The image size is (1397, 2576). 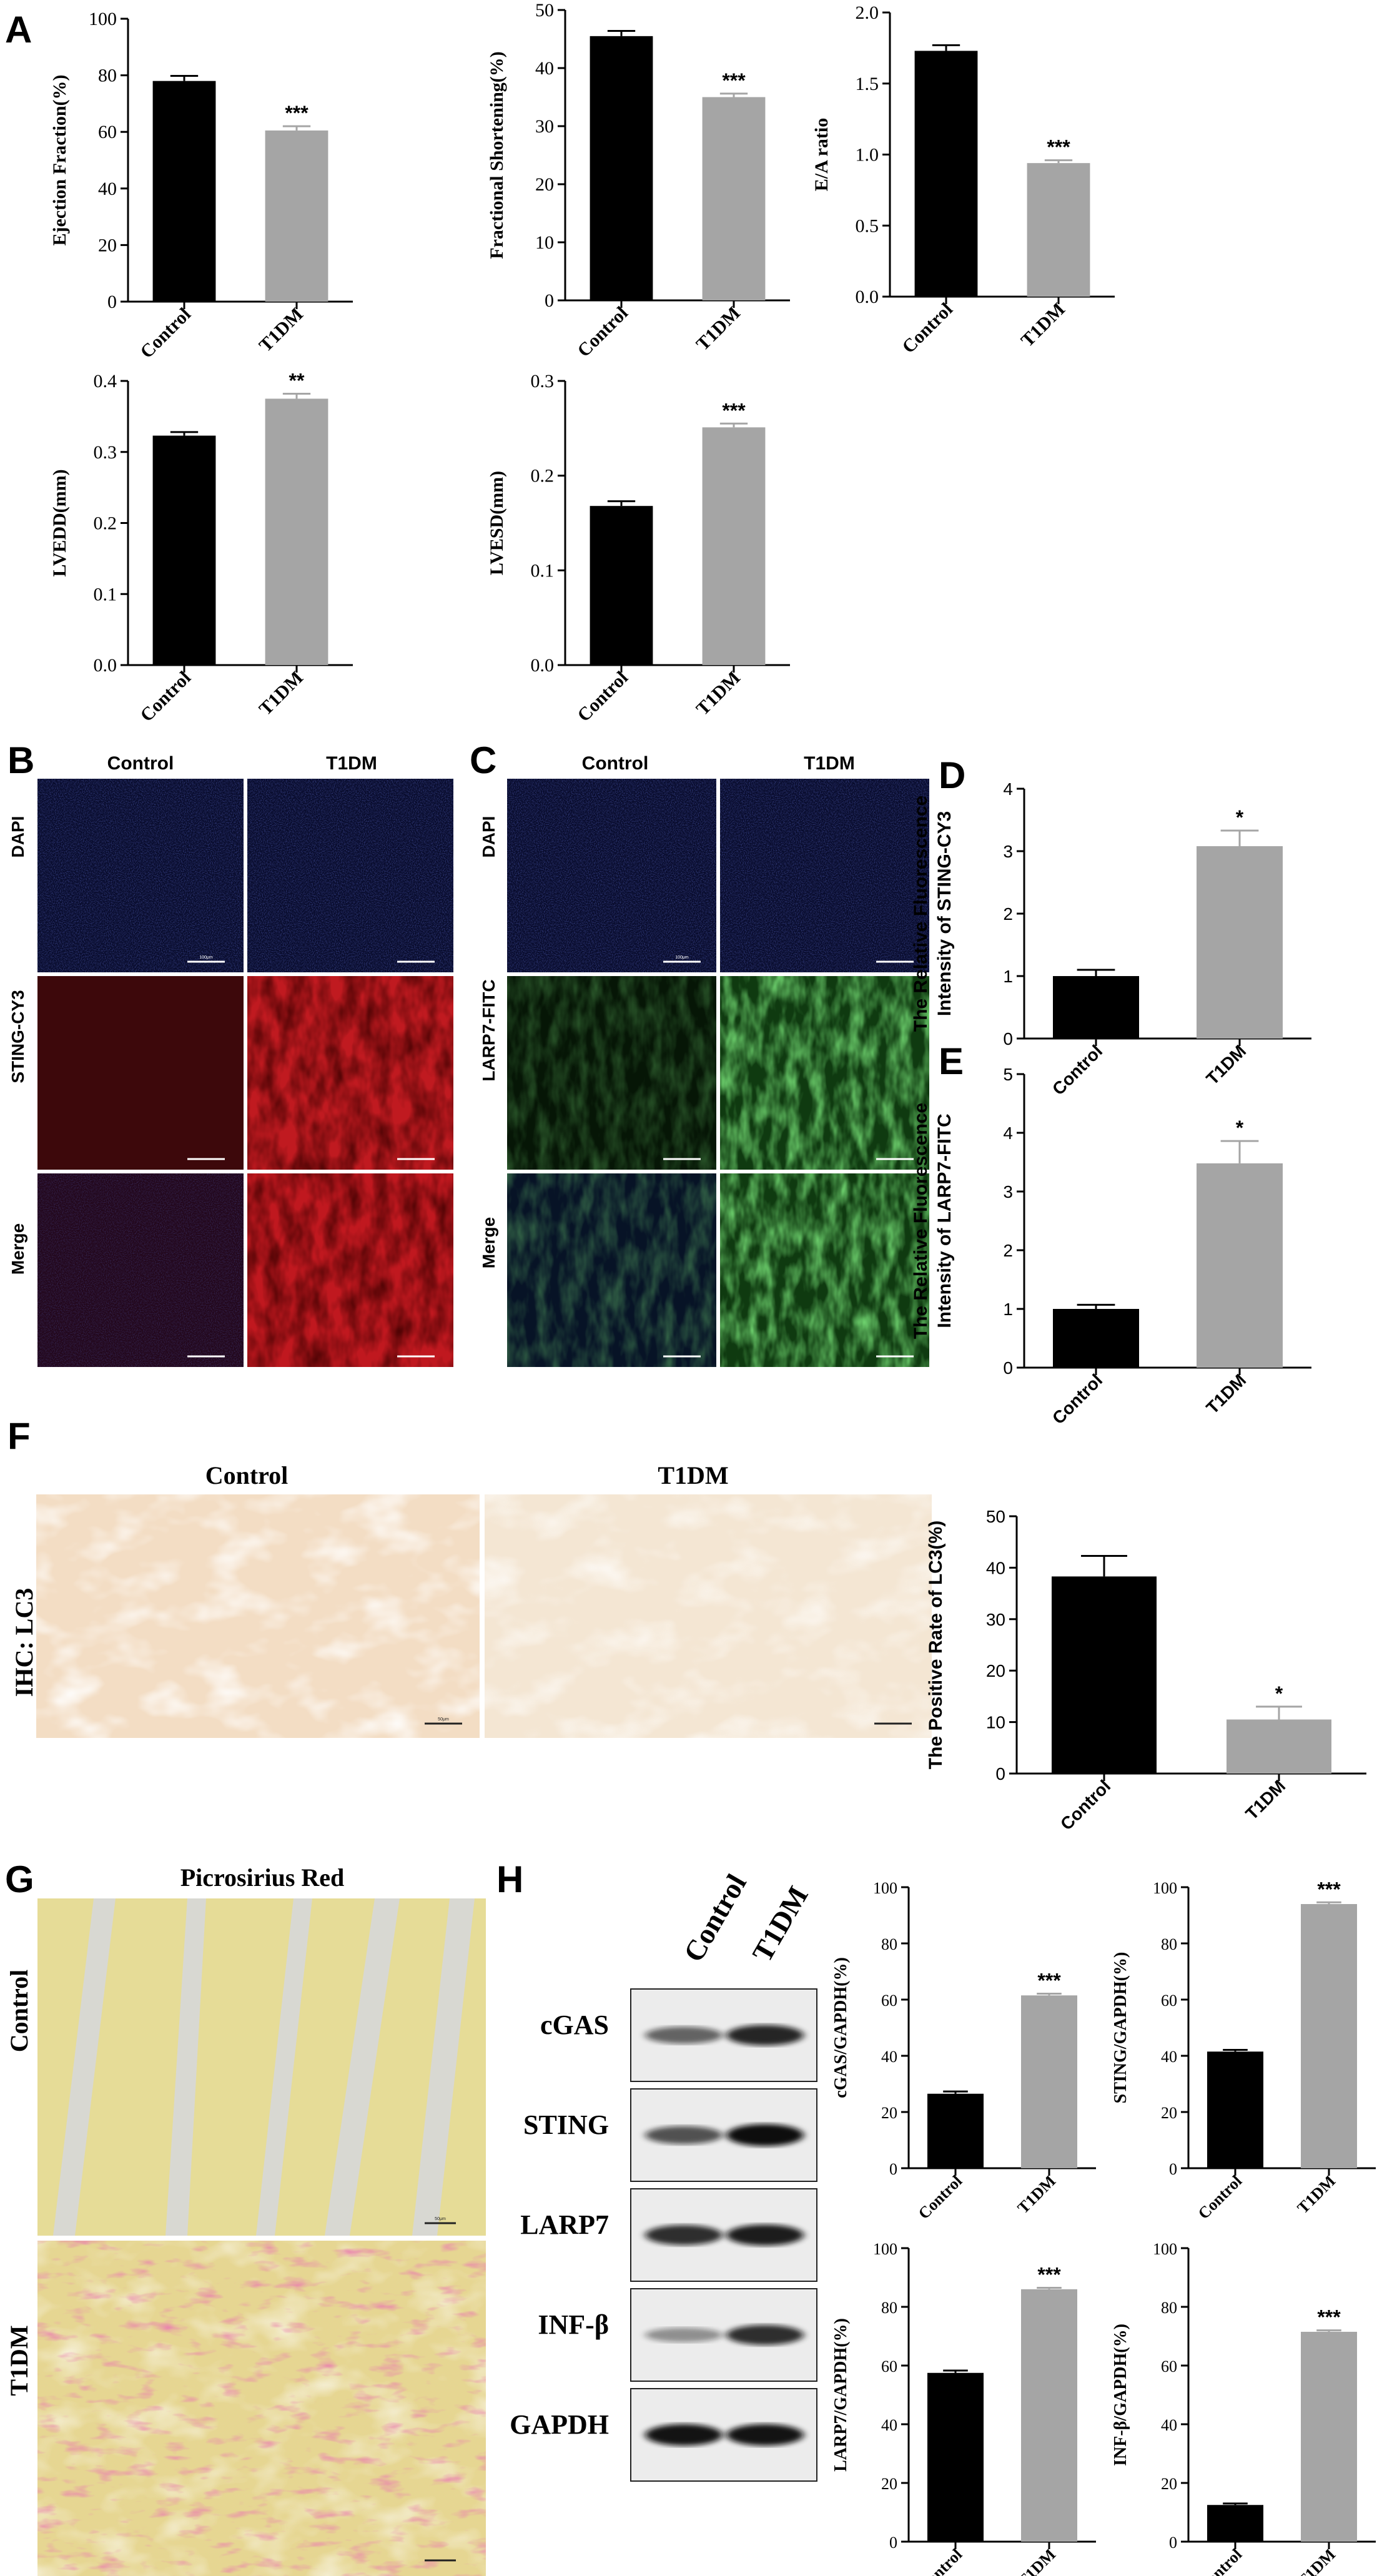 What do you see at coordinates (1279, 1694) in the screenshot?
I see `significance-marker: *` at bounding box center [1279, 1694].